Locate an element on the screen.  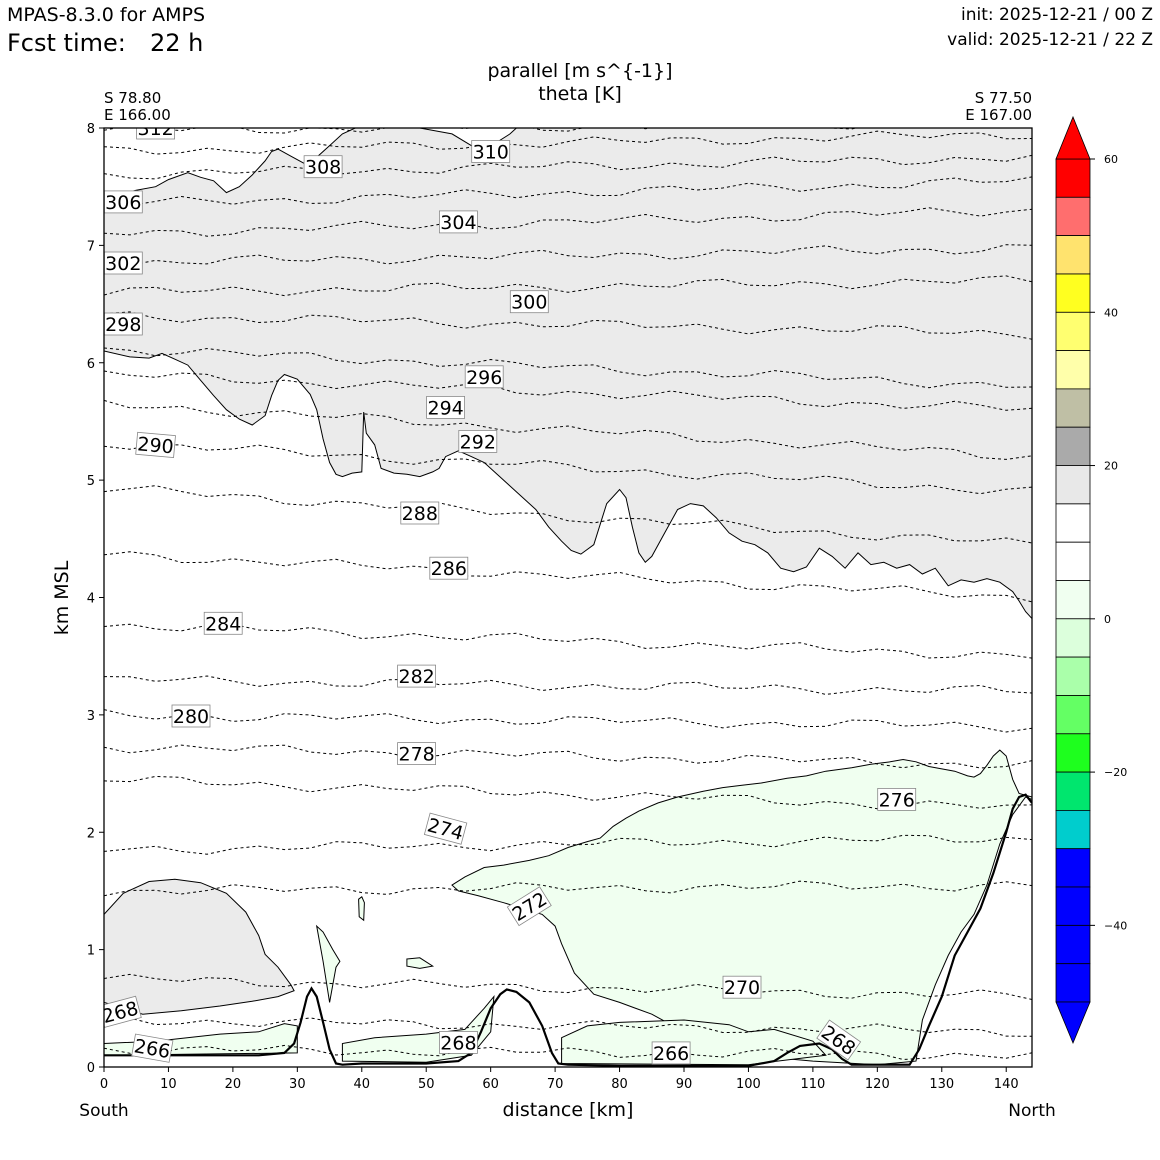
theta-label-268: 268 is located at coordinates (458, 1042).